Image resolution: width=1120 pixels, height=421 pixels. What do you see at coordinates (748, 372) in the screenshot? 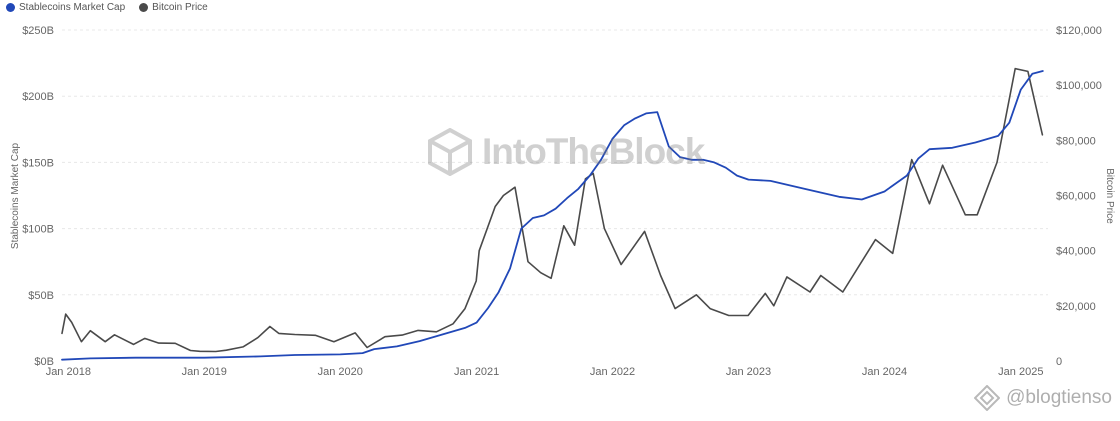
I see `x-tick-label: Jan 2023` at bounding box center [748, 372].